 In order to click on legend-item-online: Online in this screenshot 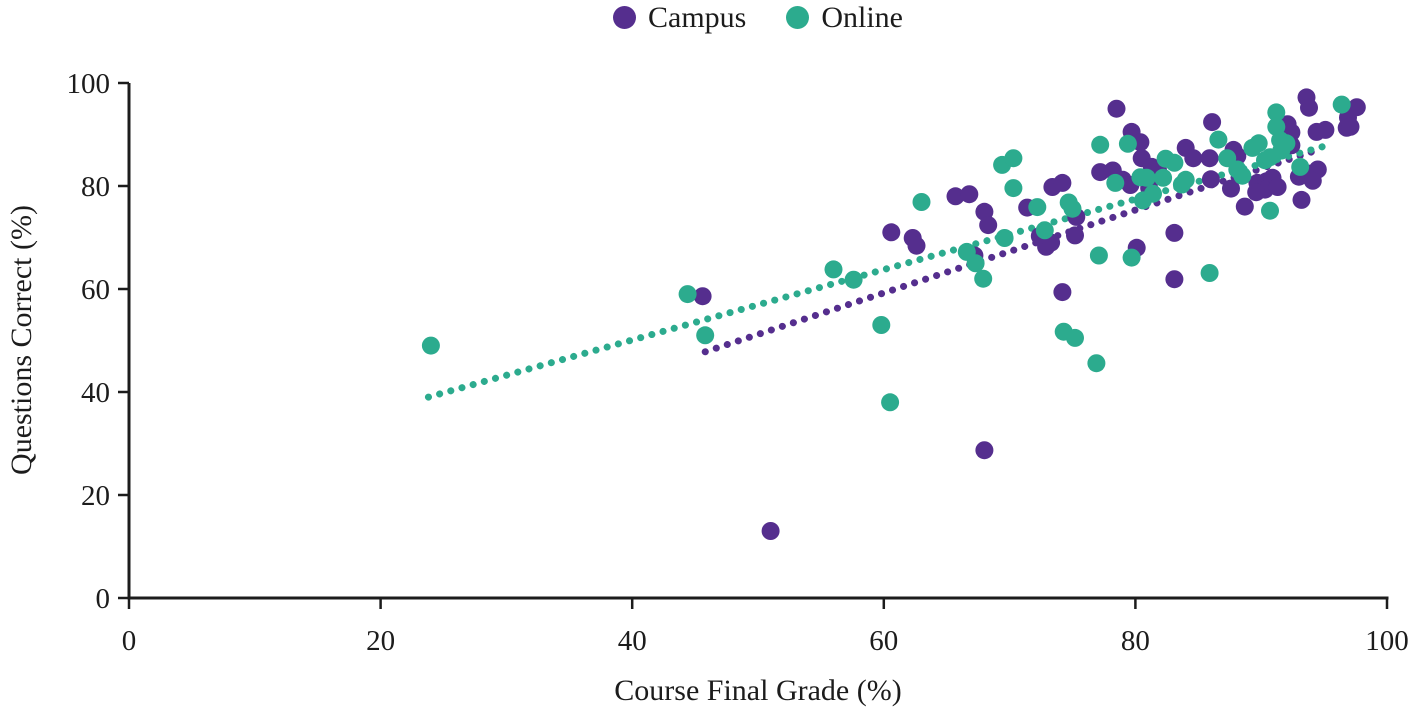, I will do `click(844, 17)`.